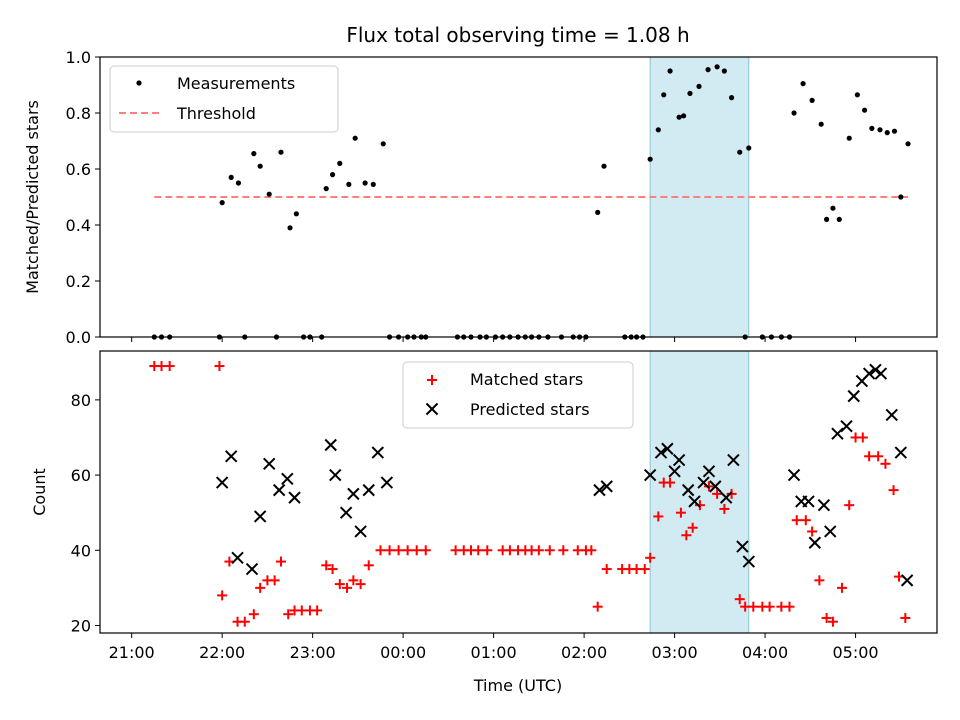 The height and width of the screenshot is (720, 960). Describe the element at coordinates (78, 113) in the screenshot. I see `top-y-tick-label: 0.8` at that location.